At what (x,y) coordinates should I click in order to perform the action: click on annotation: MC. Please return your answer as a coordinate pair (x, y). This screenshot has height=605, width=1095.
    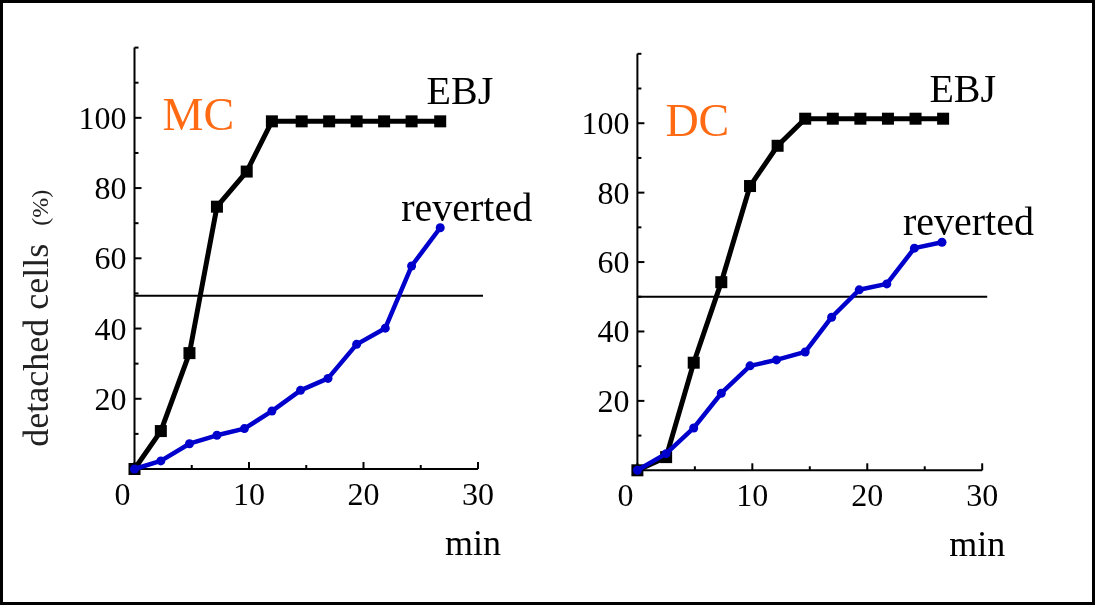
    Looking at the image, I should click on (198, 114).